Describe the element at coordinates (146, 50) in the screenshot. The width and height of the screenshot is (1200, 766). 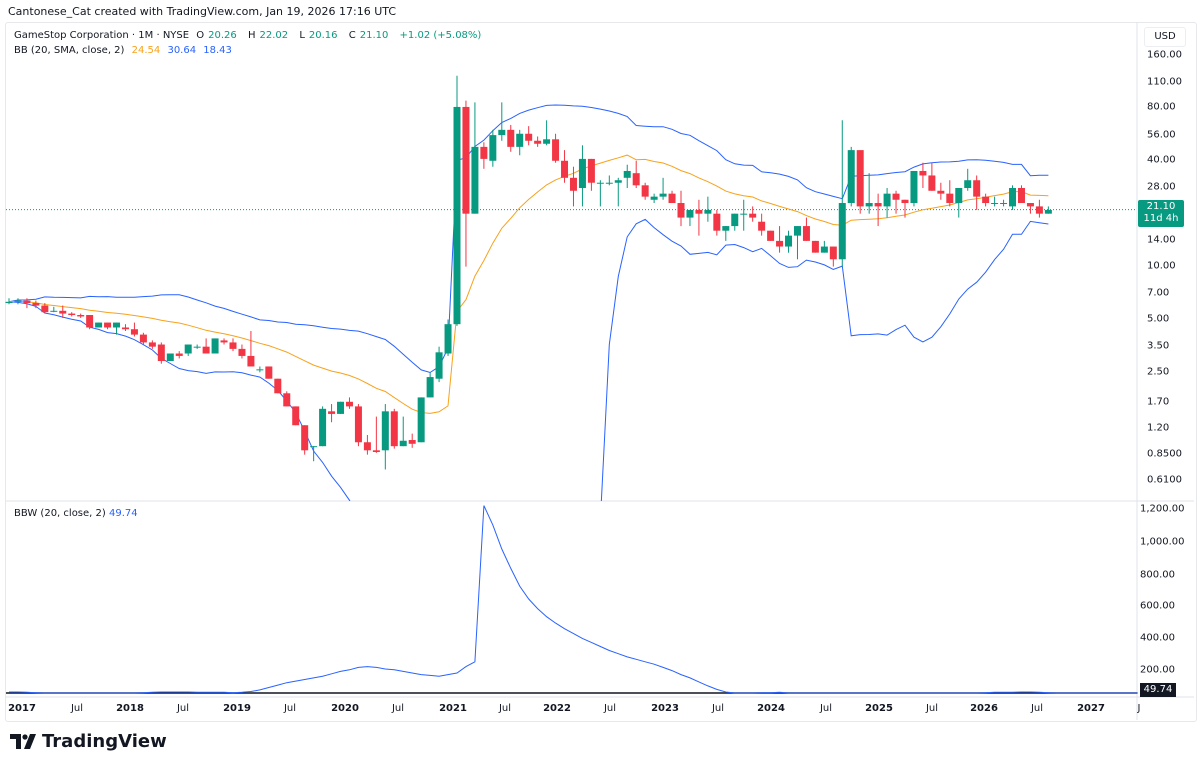
I see `bb-basis-value: 24.54` at that location.